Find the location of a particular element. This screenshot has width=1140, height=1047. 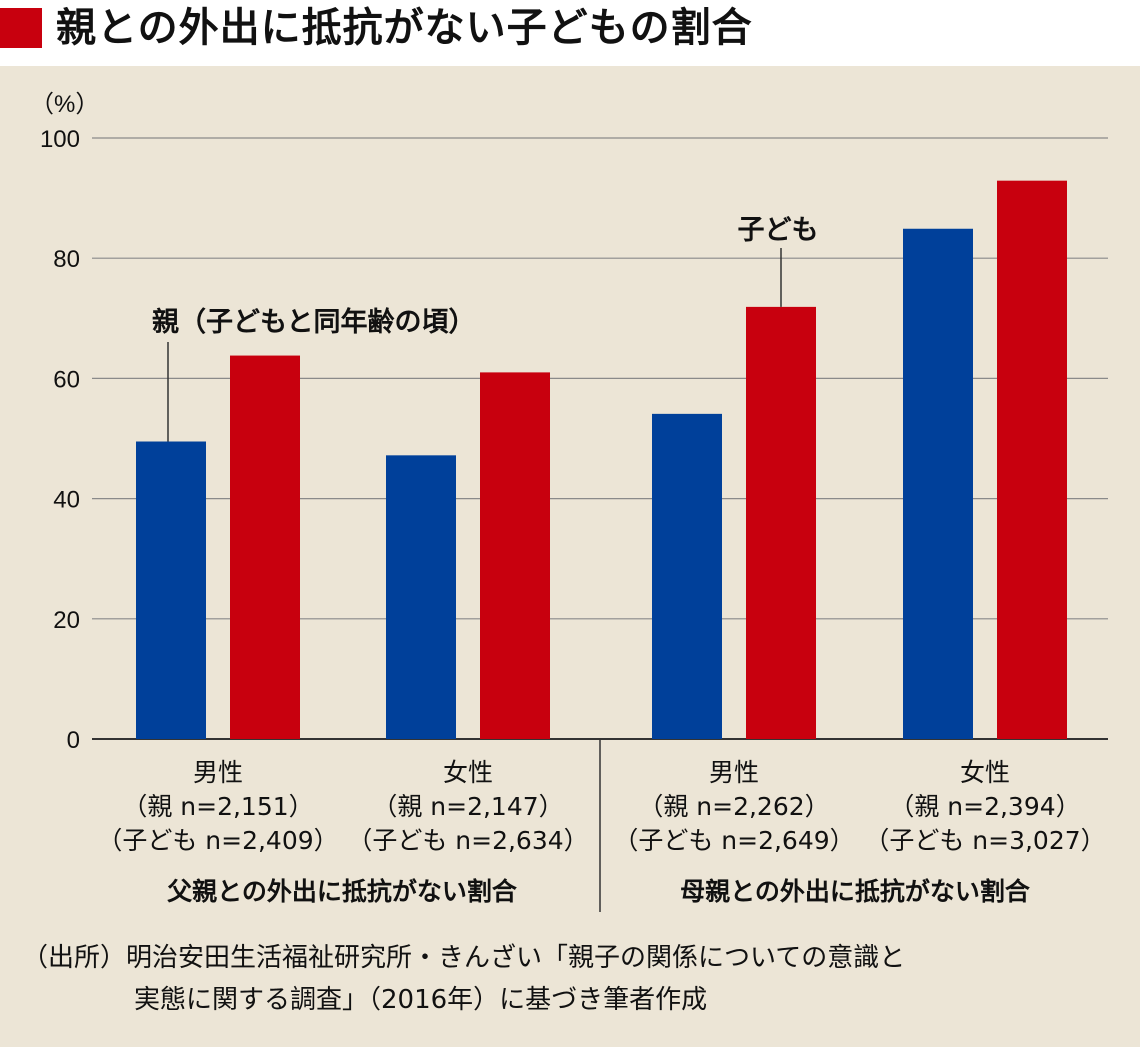

y-tick-label: 20 is located at coordinates (66, 620).